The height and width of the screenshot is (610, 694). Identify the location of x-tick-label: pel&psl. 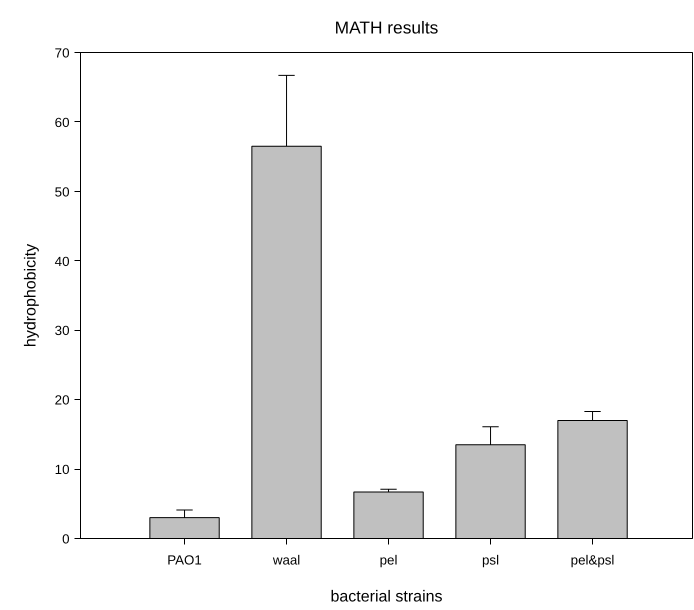
(592, 560).